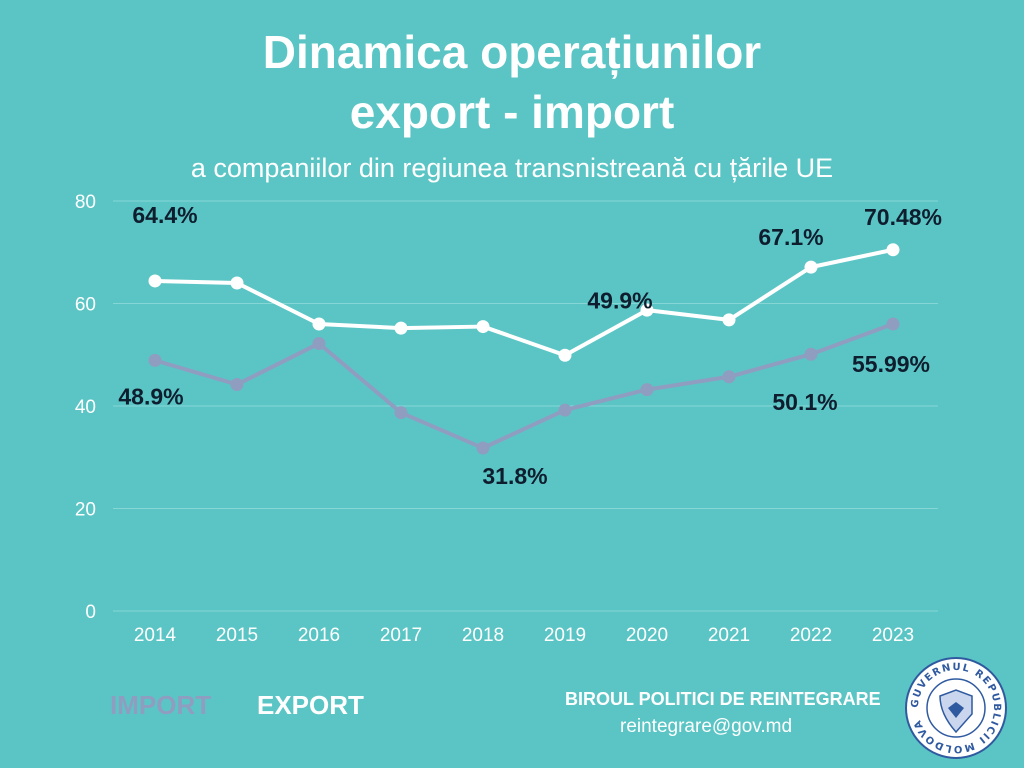  Describe the element at coordinates (729, 635) in the screenshot. I see `x-tick-label: 2021` at that location.